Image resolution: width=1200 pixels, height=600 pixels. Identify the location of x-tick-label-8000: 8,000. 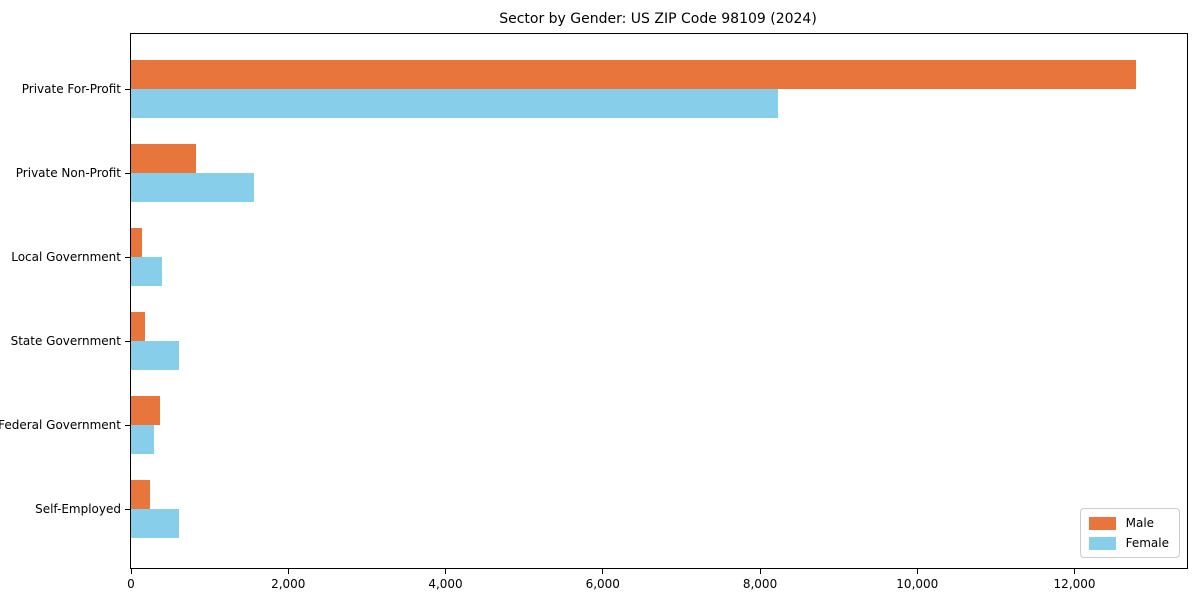
(760, 584).